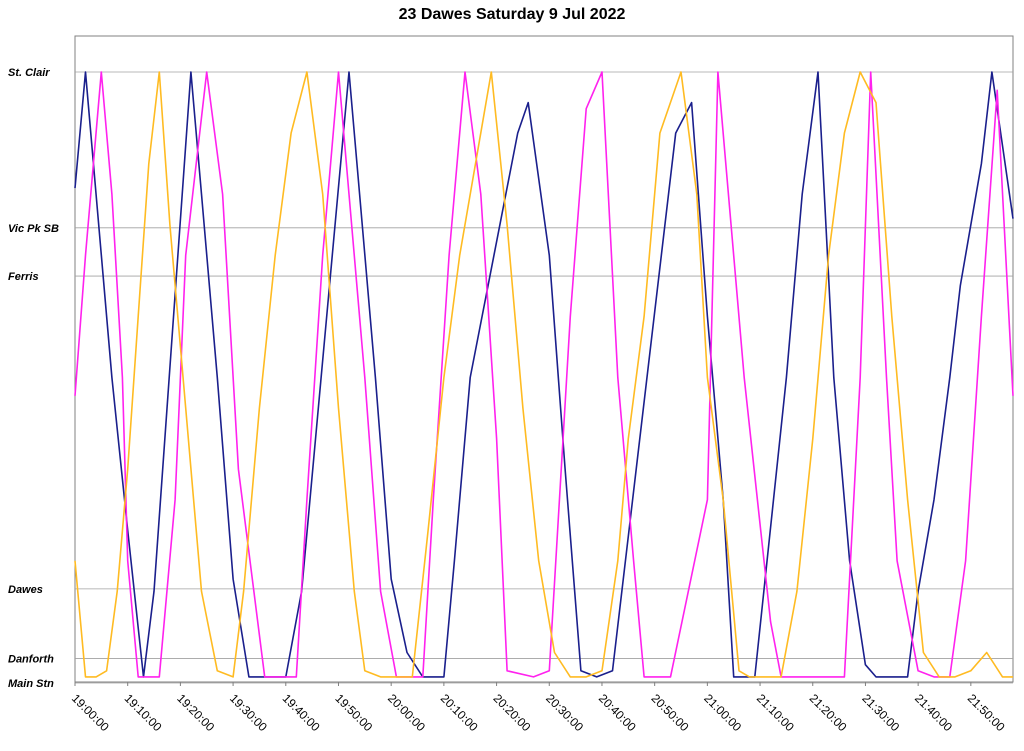 The width and height of the screenshot is (1024, 751). Describe the element at coordinates (564, 712) in the screenshot. I see `x-tick-label: 20:30:00` at that location.